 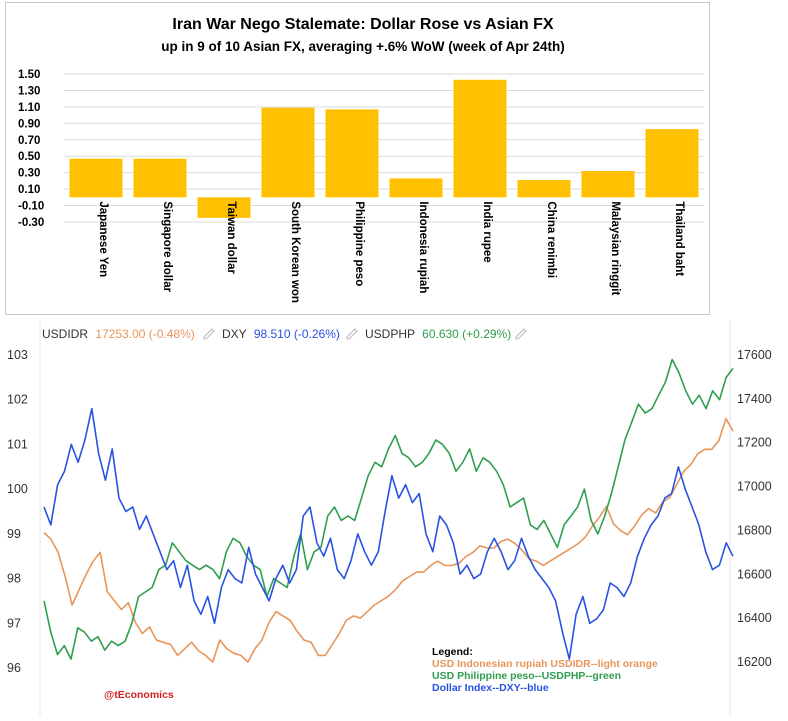 I want to click on right-axis-tick-label: 16200, so click(x=754, y=662).